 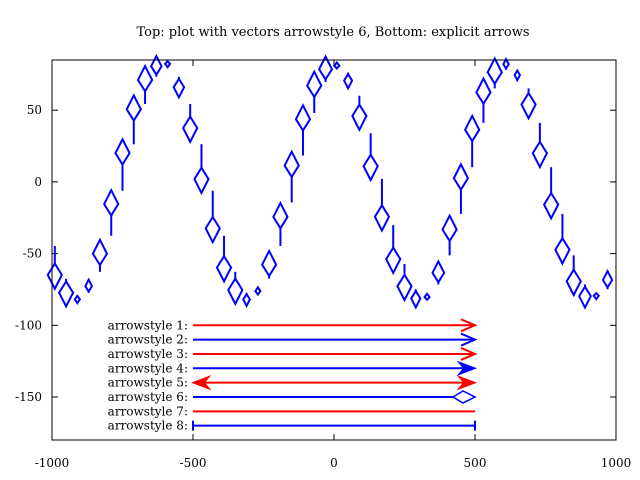 What do you see at coordinates (148, 354) in the screenshot?
I see `arrow-sample-label: arrowstyle 3:` at bounding box center [148, 354].